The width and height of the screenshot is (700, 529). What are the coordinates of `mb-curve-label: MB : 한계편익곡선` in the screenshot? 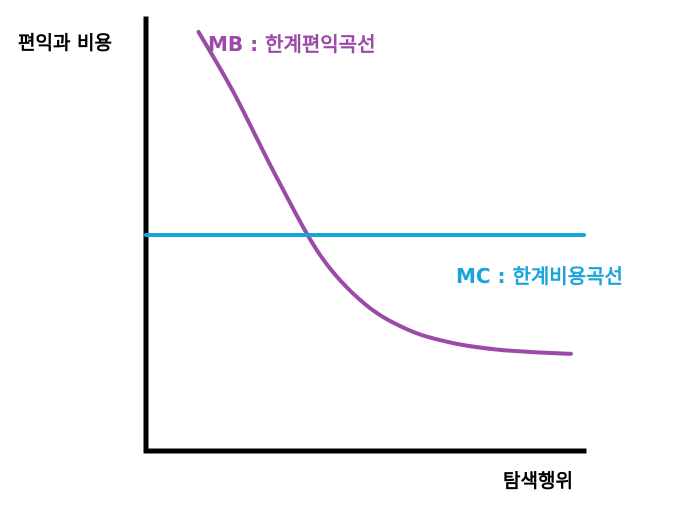 It's located at (292, 44).